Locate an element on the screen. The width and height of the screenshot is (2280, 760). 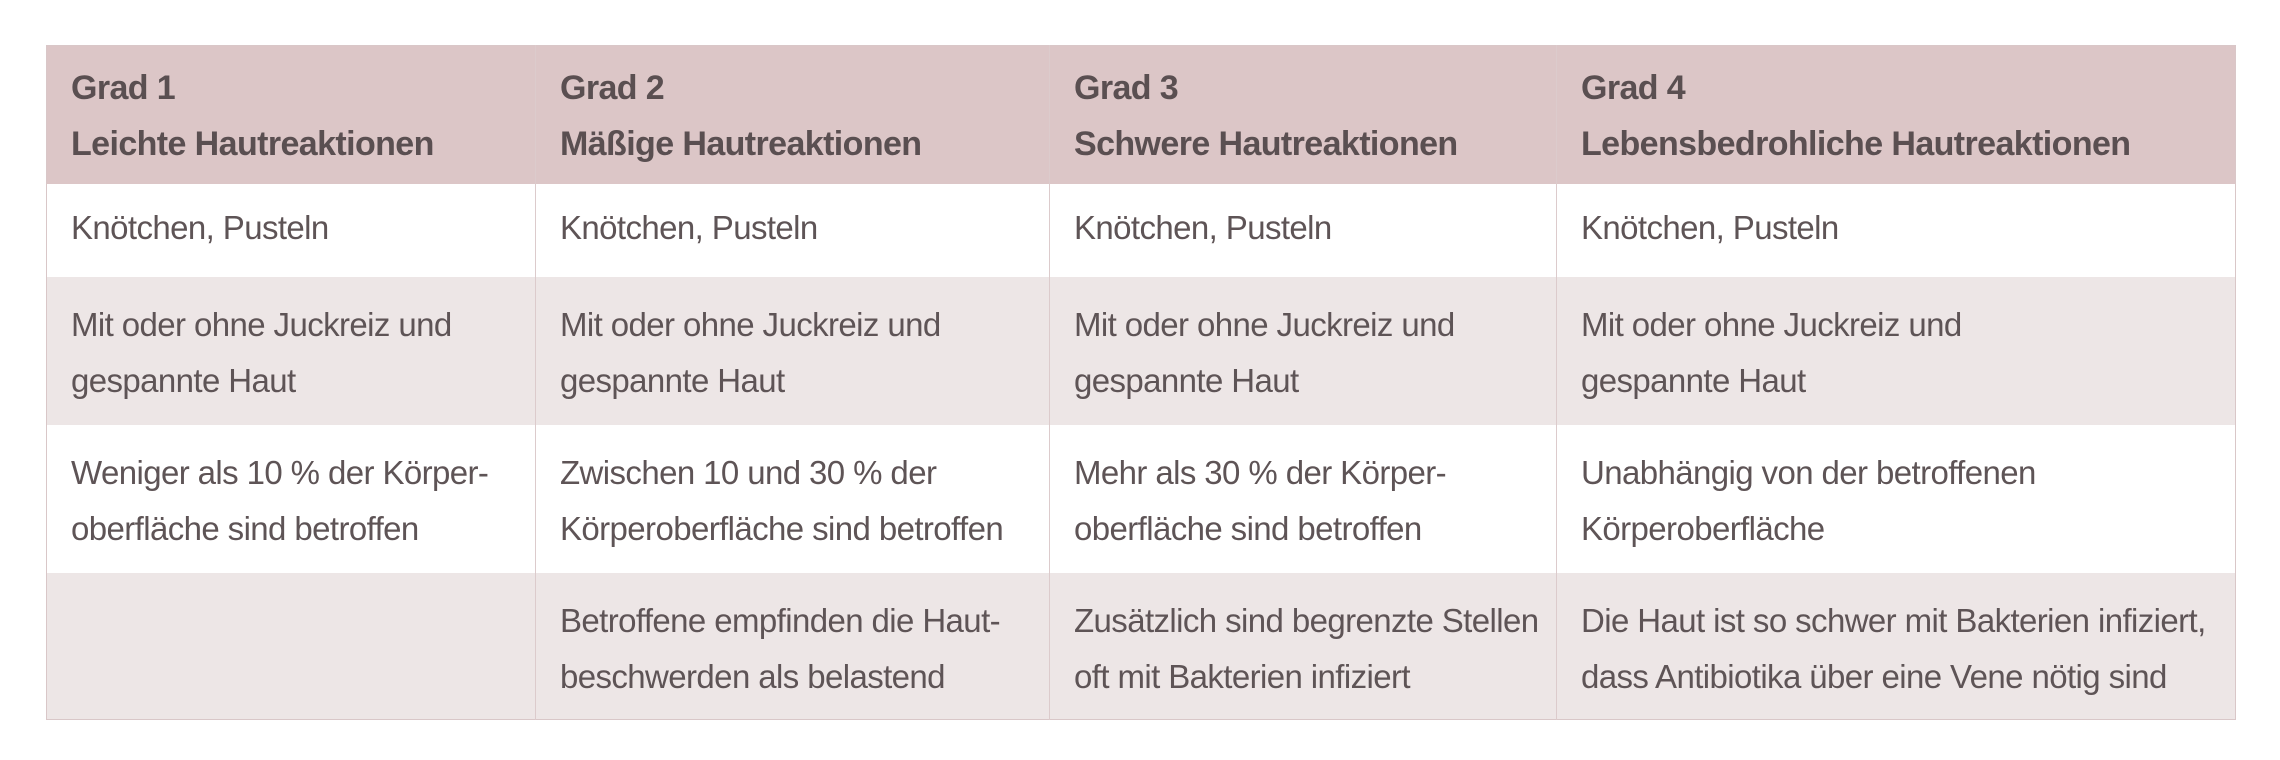
table-cell-empty is located at coordinates (291, 646).